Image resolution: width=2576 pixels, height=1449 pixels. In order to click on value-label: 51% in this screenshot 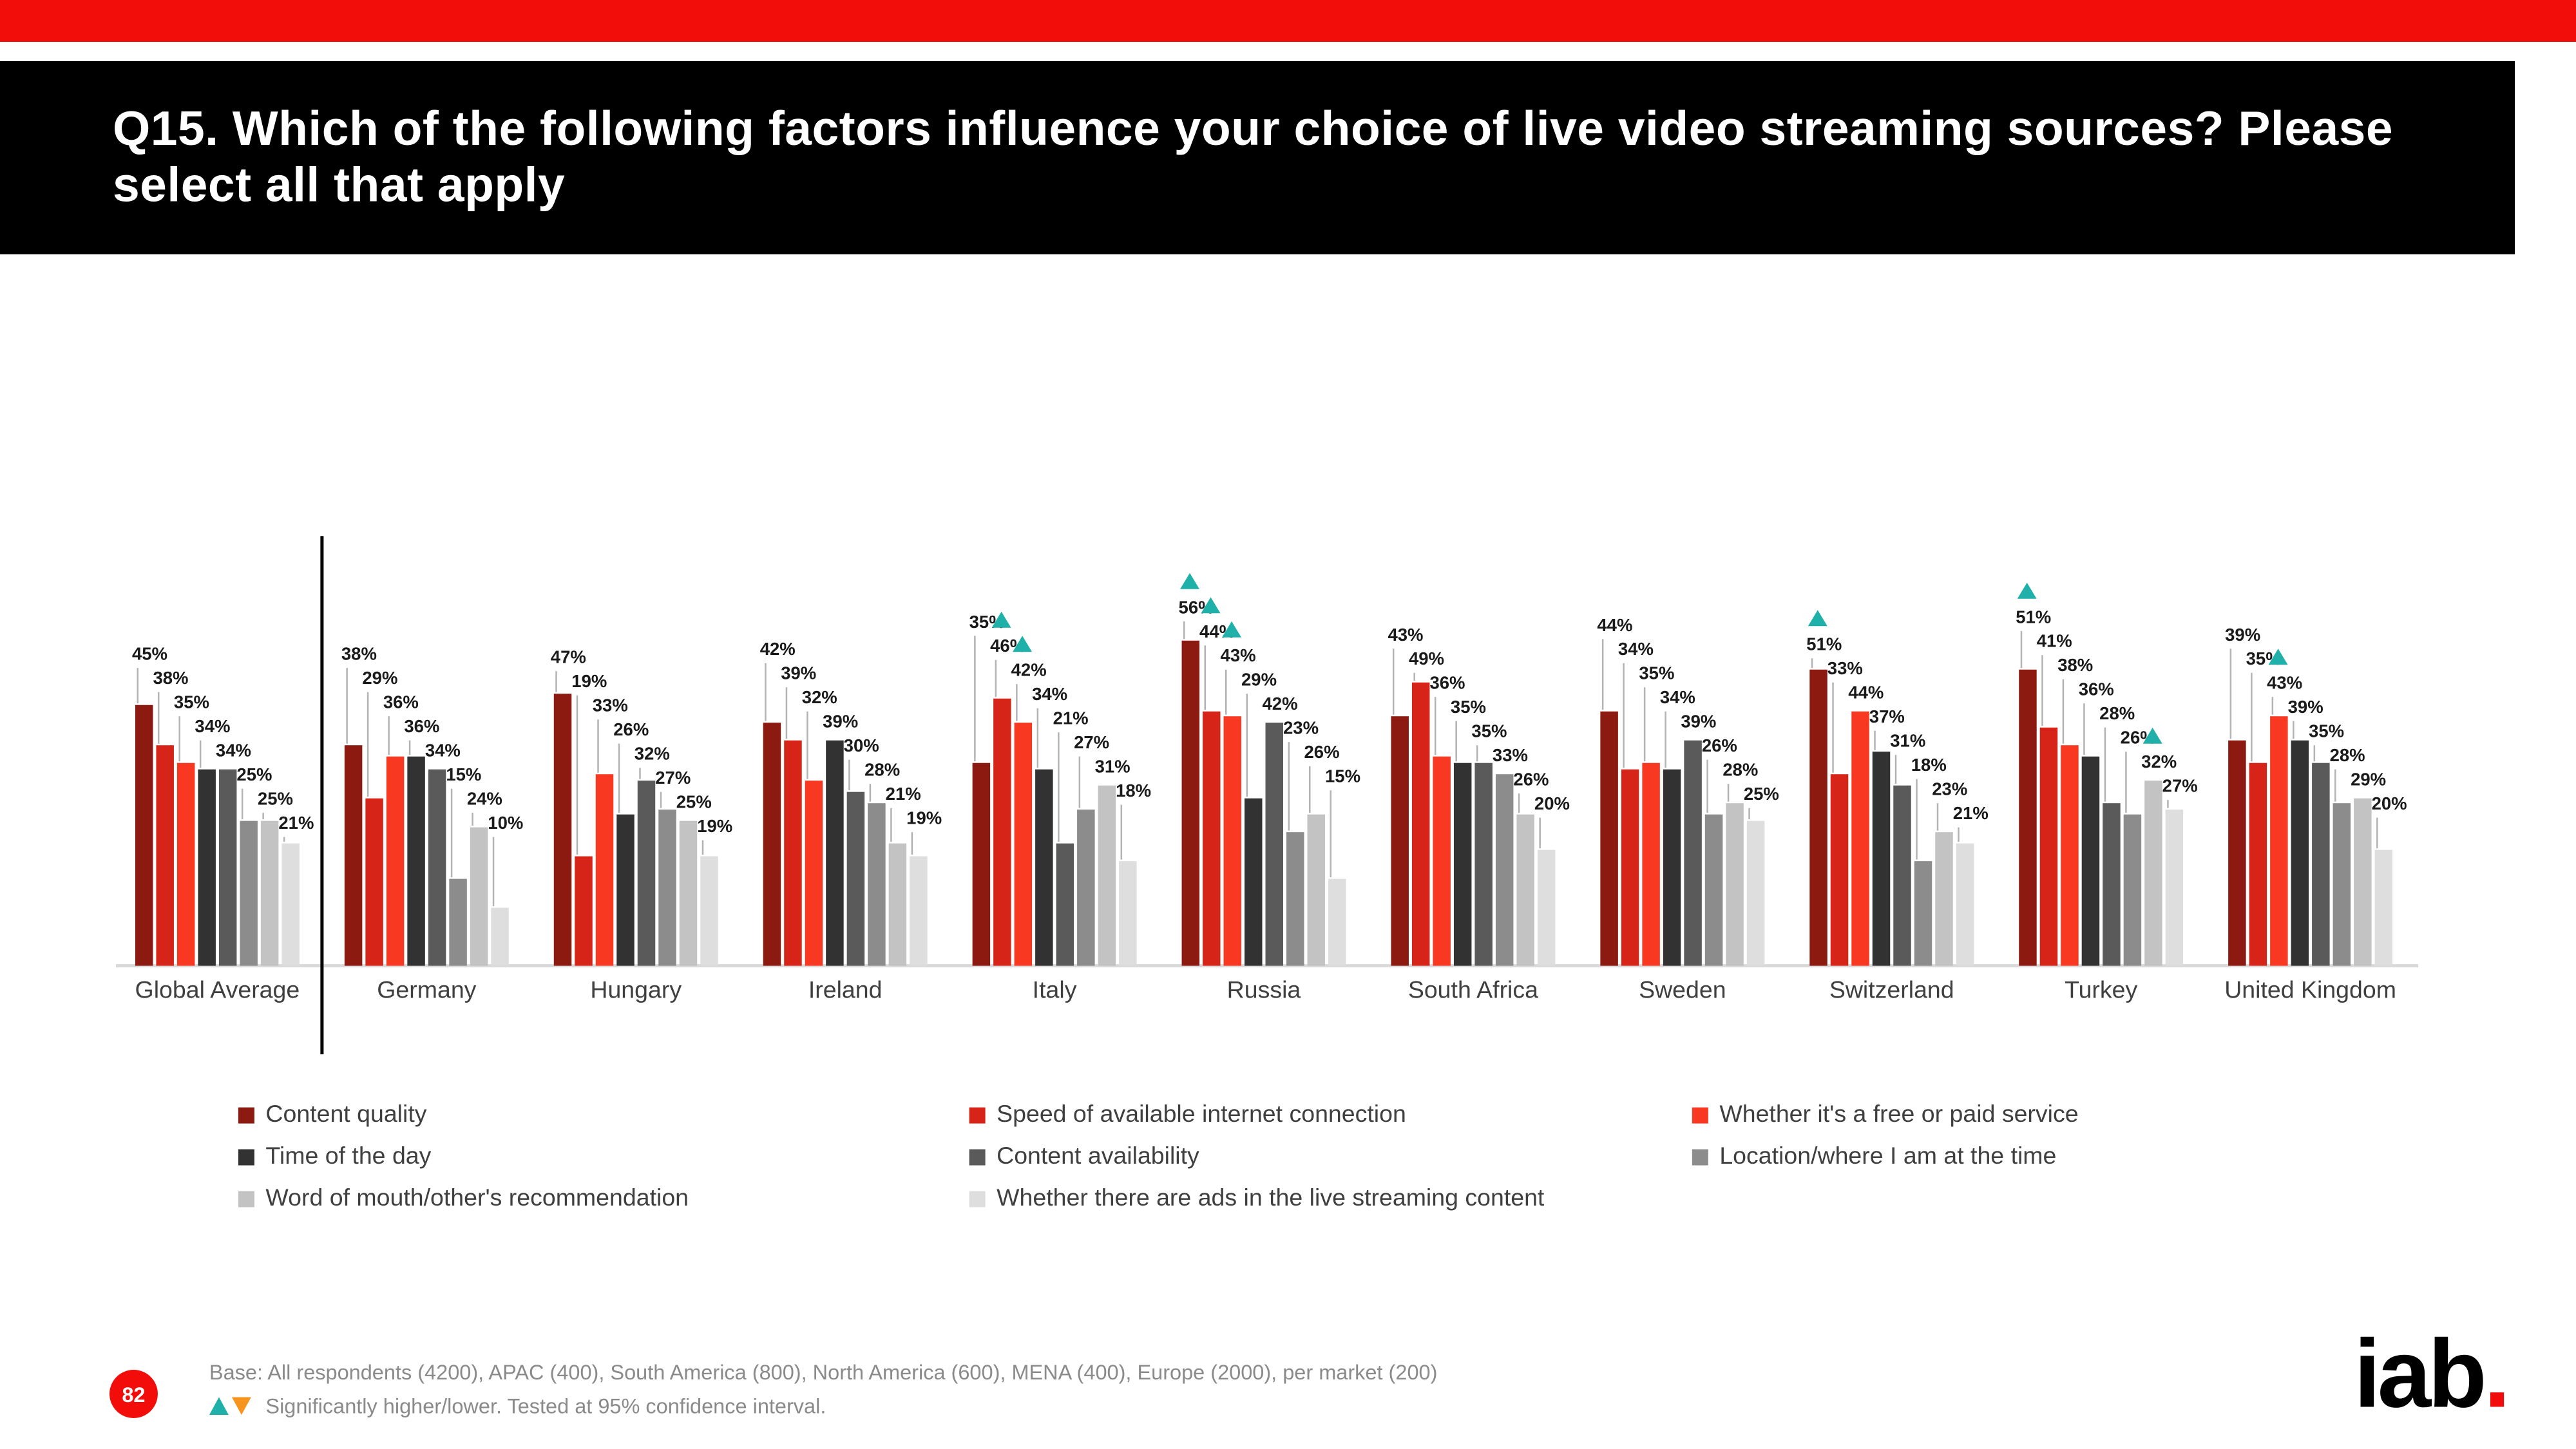, I will do `click(2034, 618)`.